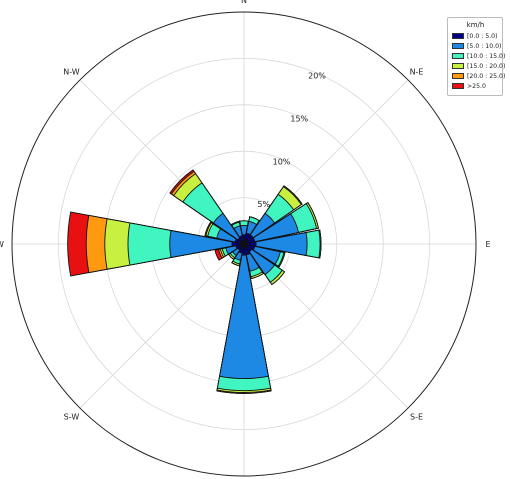 The width and height of the screenshot is (510, 479). What do you see at coordinates (486, 56) in the screenshot?
I see `legend-label: [10.0 : 15.0)` at bounding box center [486, 56].